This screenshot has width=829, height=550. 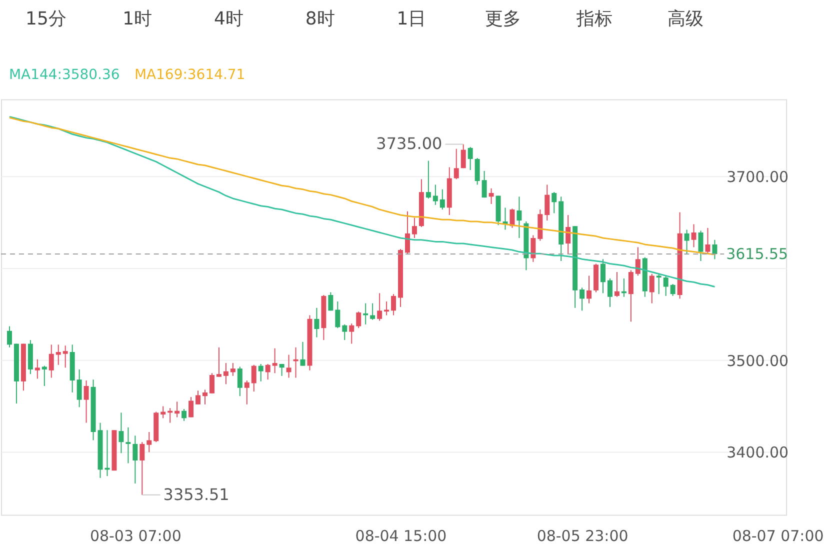 I want to click on x-tick-label: 08-07 07:00, so click(x=778, y=536).